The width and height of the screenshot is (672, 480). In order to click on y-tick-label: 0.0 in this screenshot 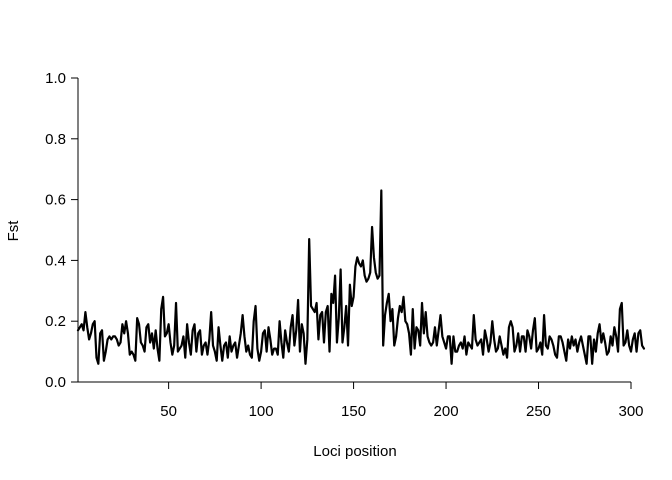, I will do `click(55, 382)`.